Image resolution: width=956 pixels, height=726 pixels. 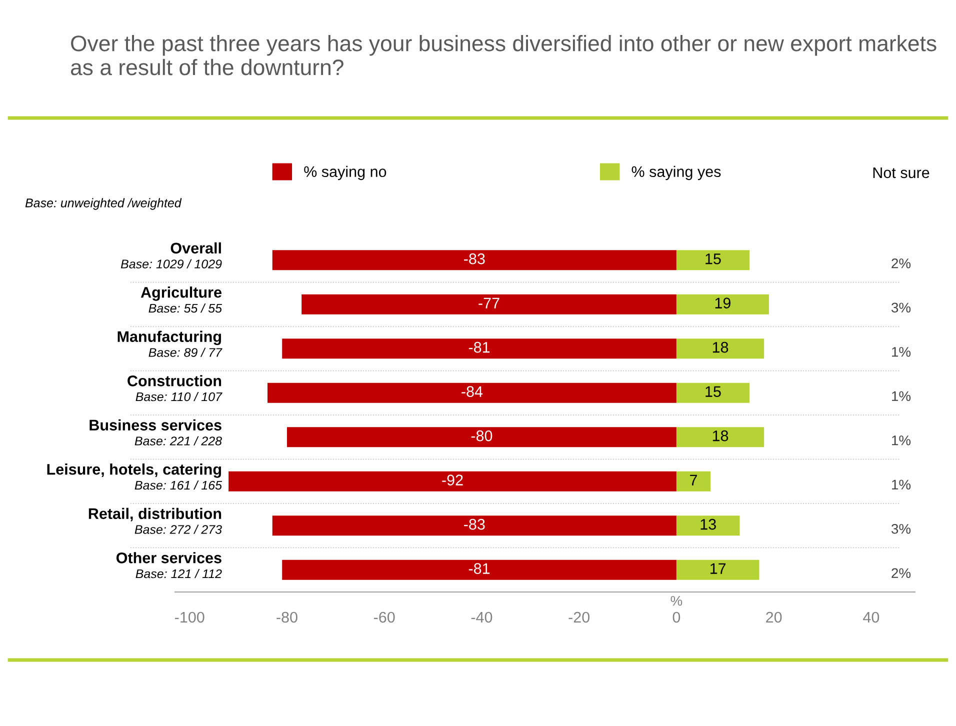 What do you see at coordinates (171, 255) in the screenshot?
I see `y-tick-label: Overall Base: 1029 / 1029` at bounding box center [171, 255].